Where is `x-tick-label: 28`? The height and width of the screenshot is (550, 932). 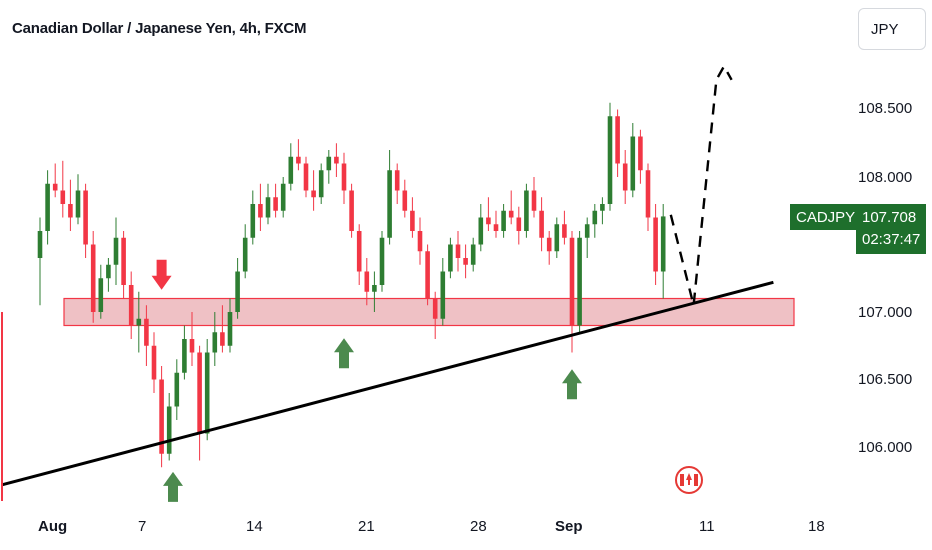
x-tick-label: 28 is located at coordinates (478, 526).